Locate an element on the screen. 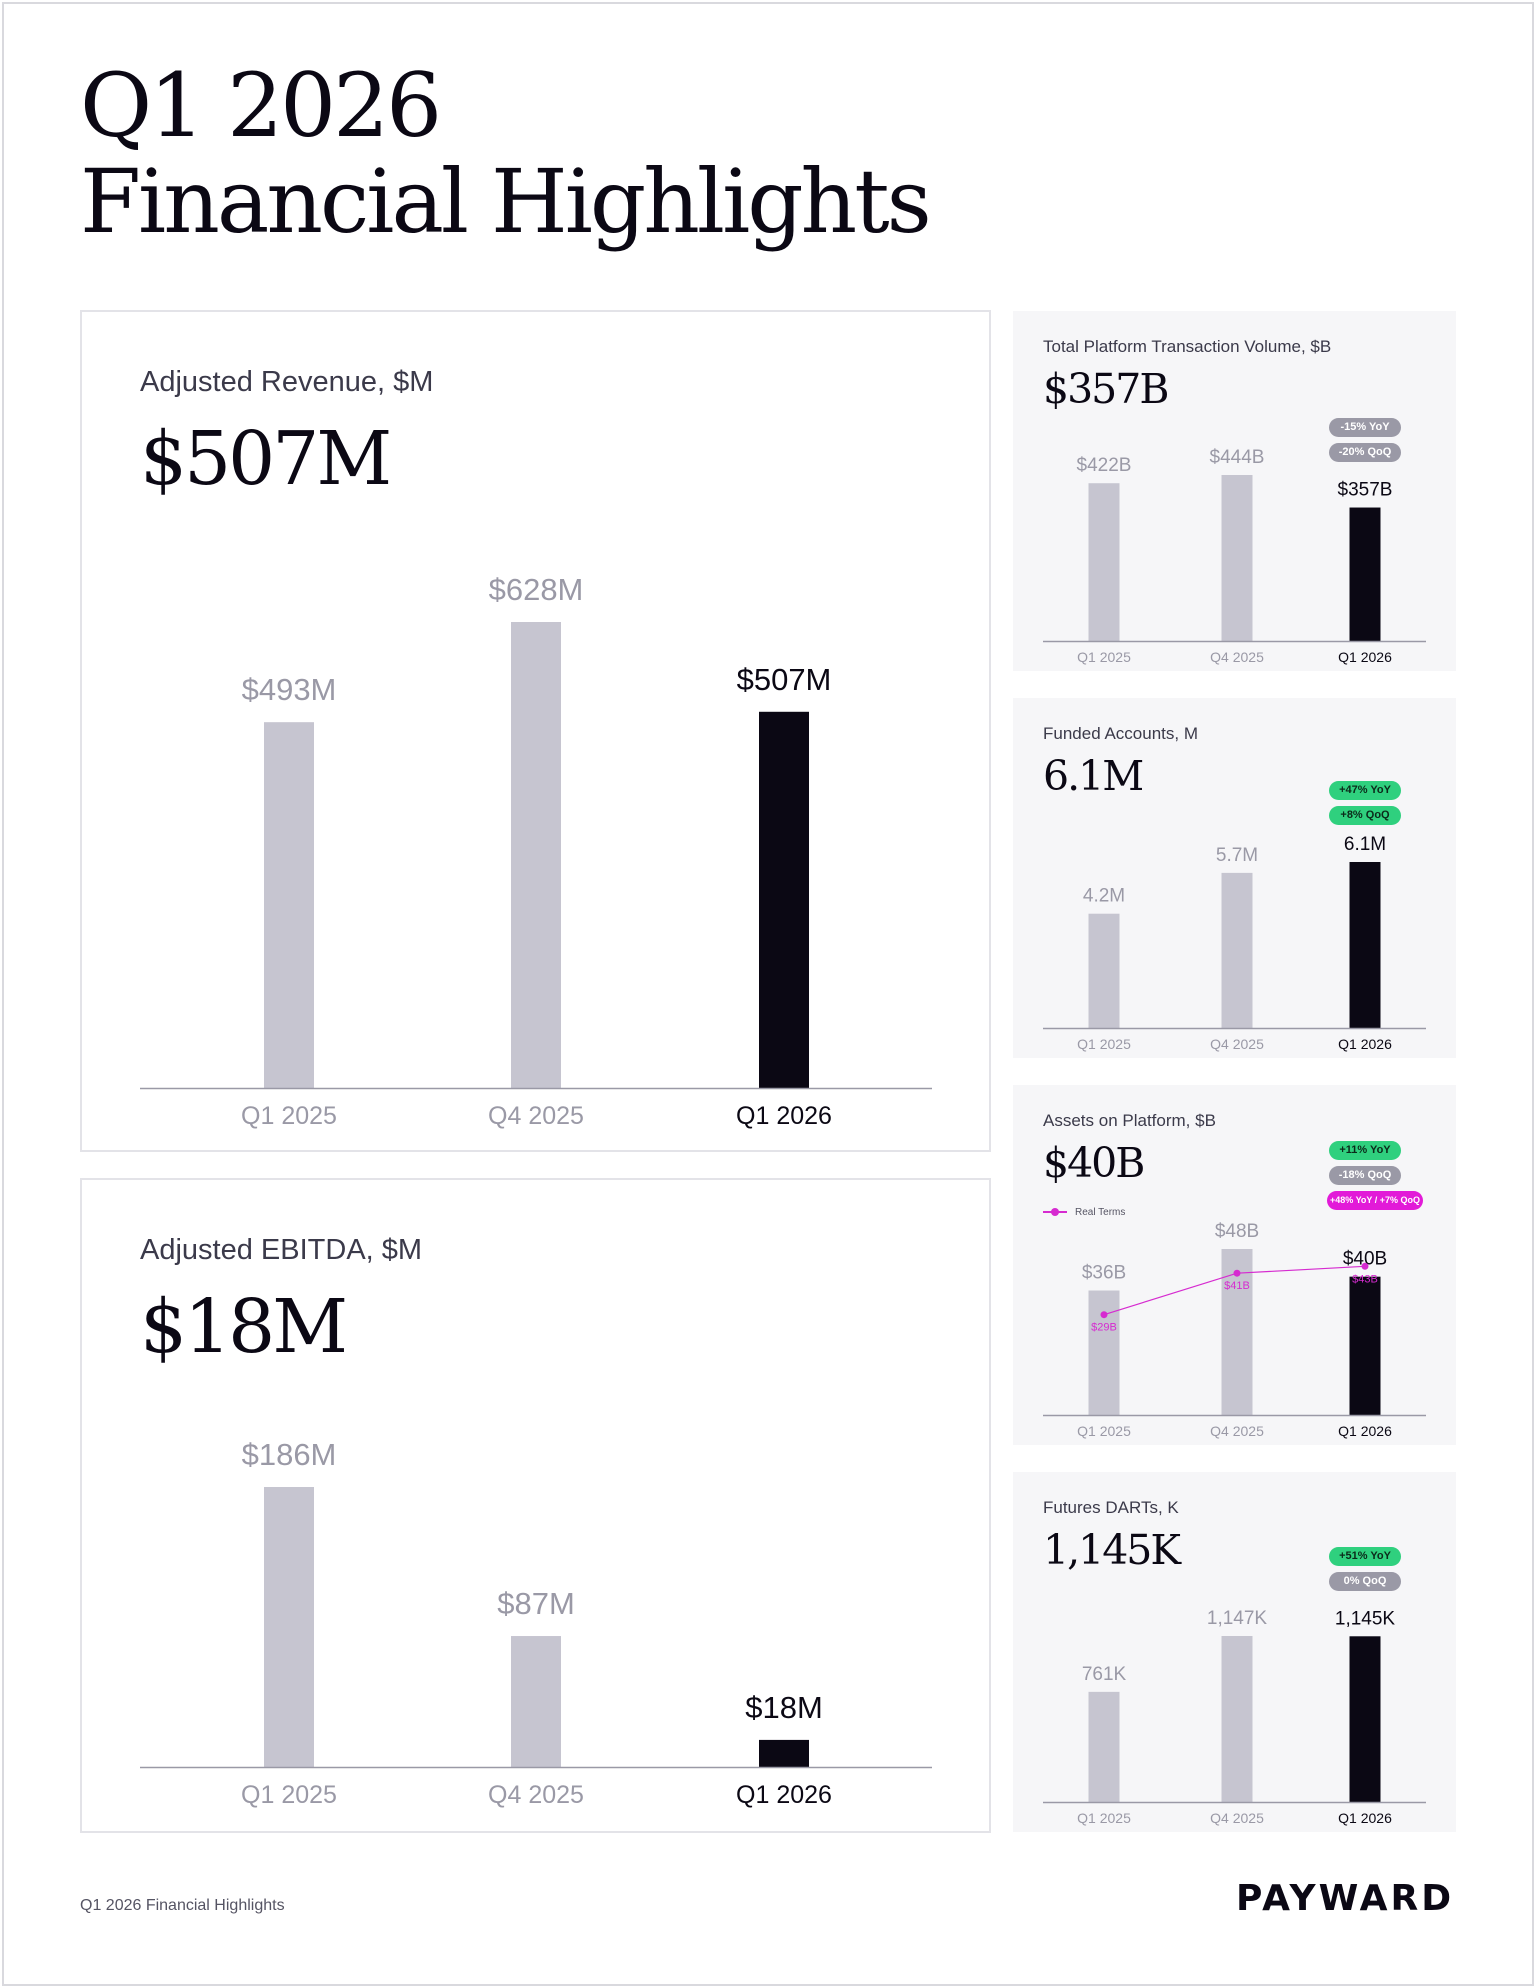 This screenshot has width=1536, height=1988. adjusted-revenue-tick-label-q1-2026: Q1 2026 is located at coordinates (784, 1116).